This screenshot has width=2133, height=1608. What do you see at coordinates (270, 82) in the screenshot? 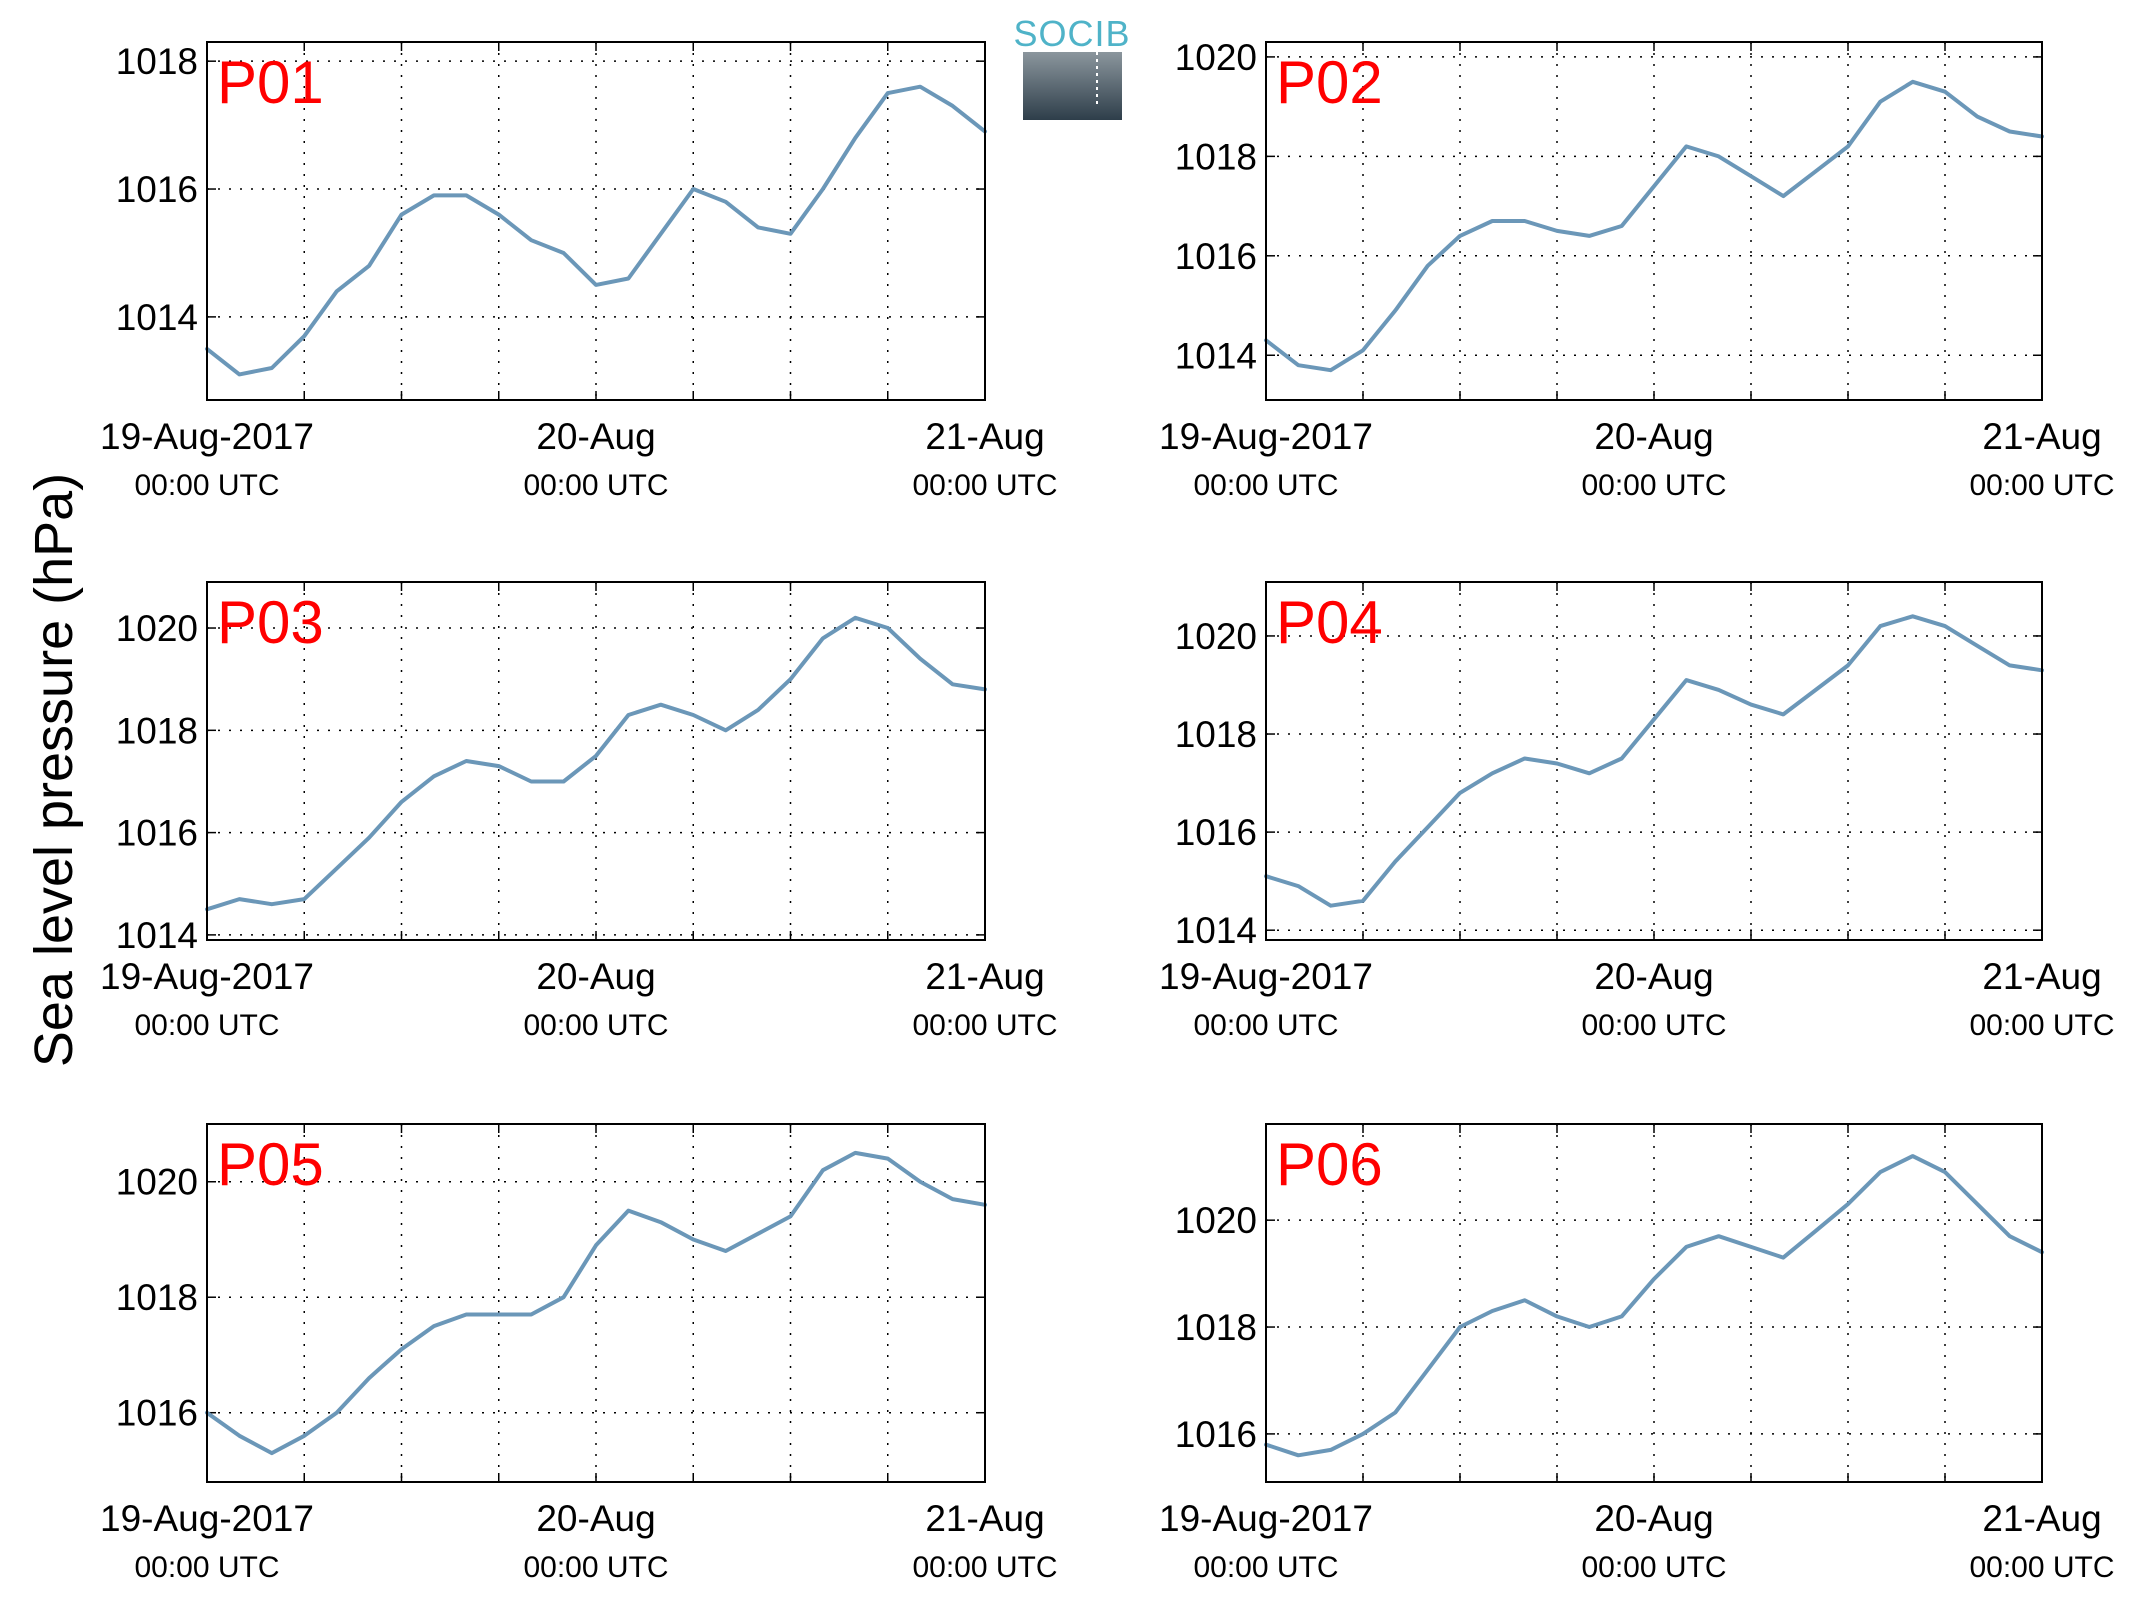
I see `panel-label: P01` at bounding box center [270, 82].